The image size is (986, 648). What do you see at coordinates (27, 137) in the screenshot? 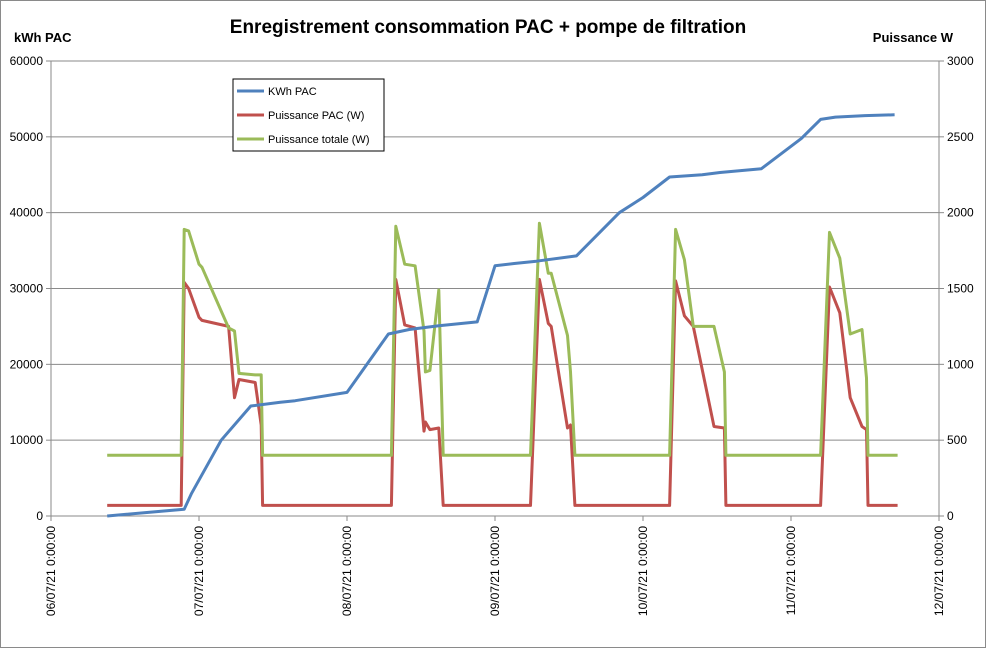
I see `y-tick-label-left: 50000` at bounding box center [27, 137].